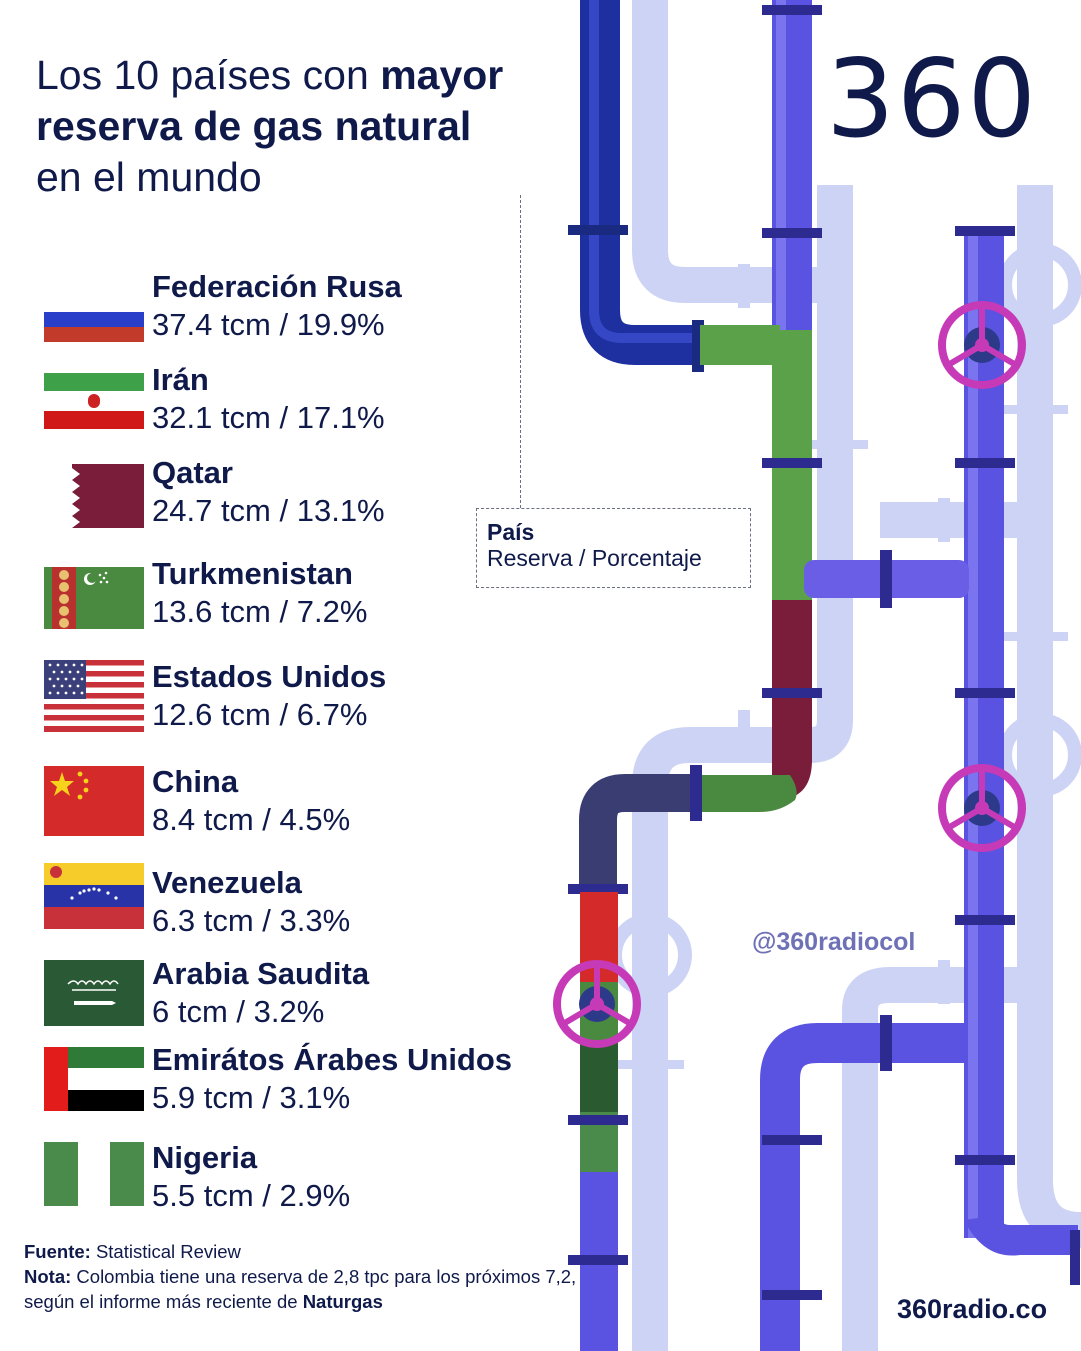 This screenshot has width=1081, height=1351. What do you see at coordinates (195, 781) in the screenshot?
I see `country-name: China` at bounding box center [195, 781].